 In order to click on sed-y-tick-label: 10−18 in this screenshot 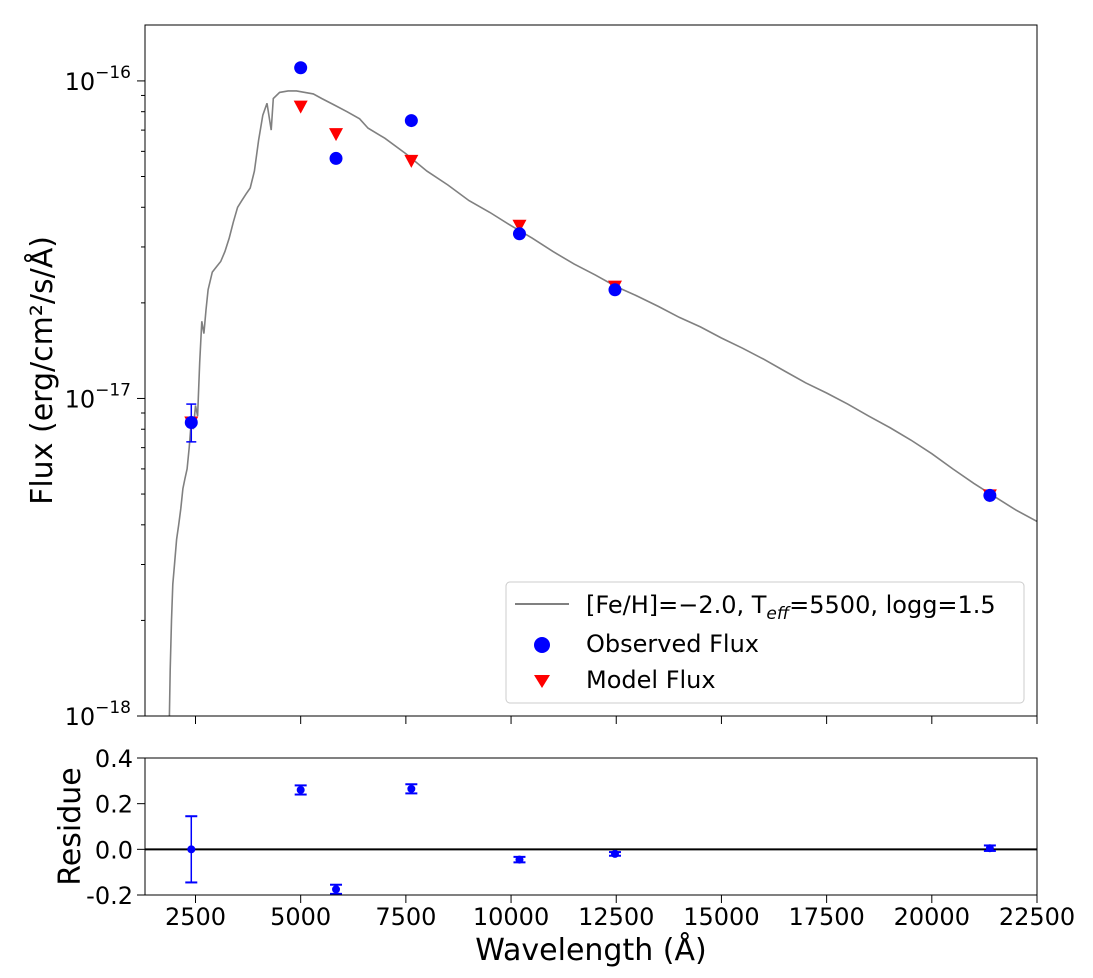, I will do `click(98, 714)`.